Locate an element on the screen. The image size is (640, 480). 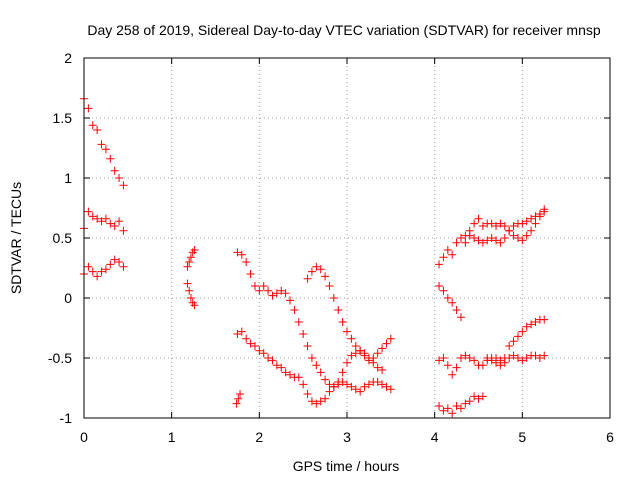
series-seg-2b is located at coordinates (314, 367).